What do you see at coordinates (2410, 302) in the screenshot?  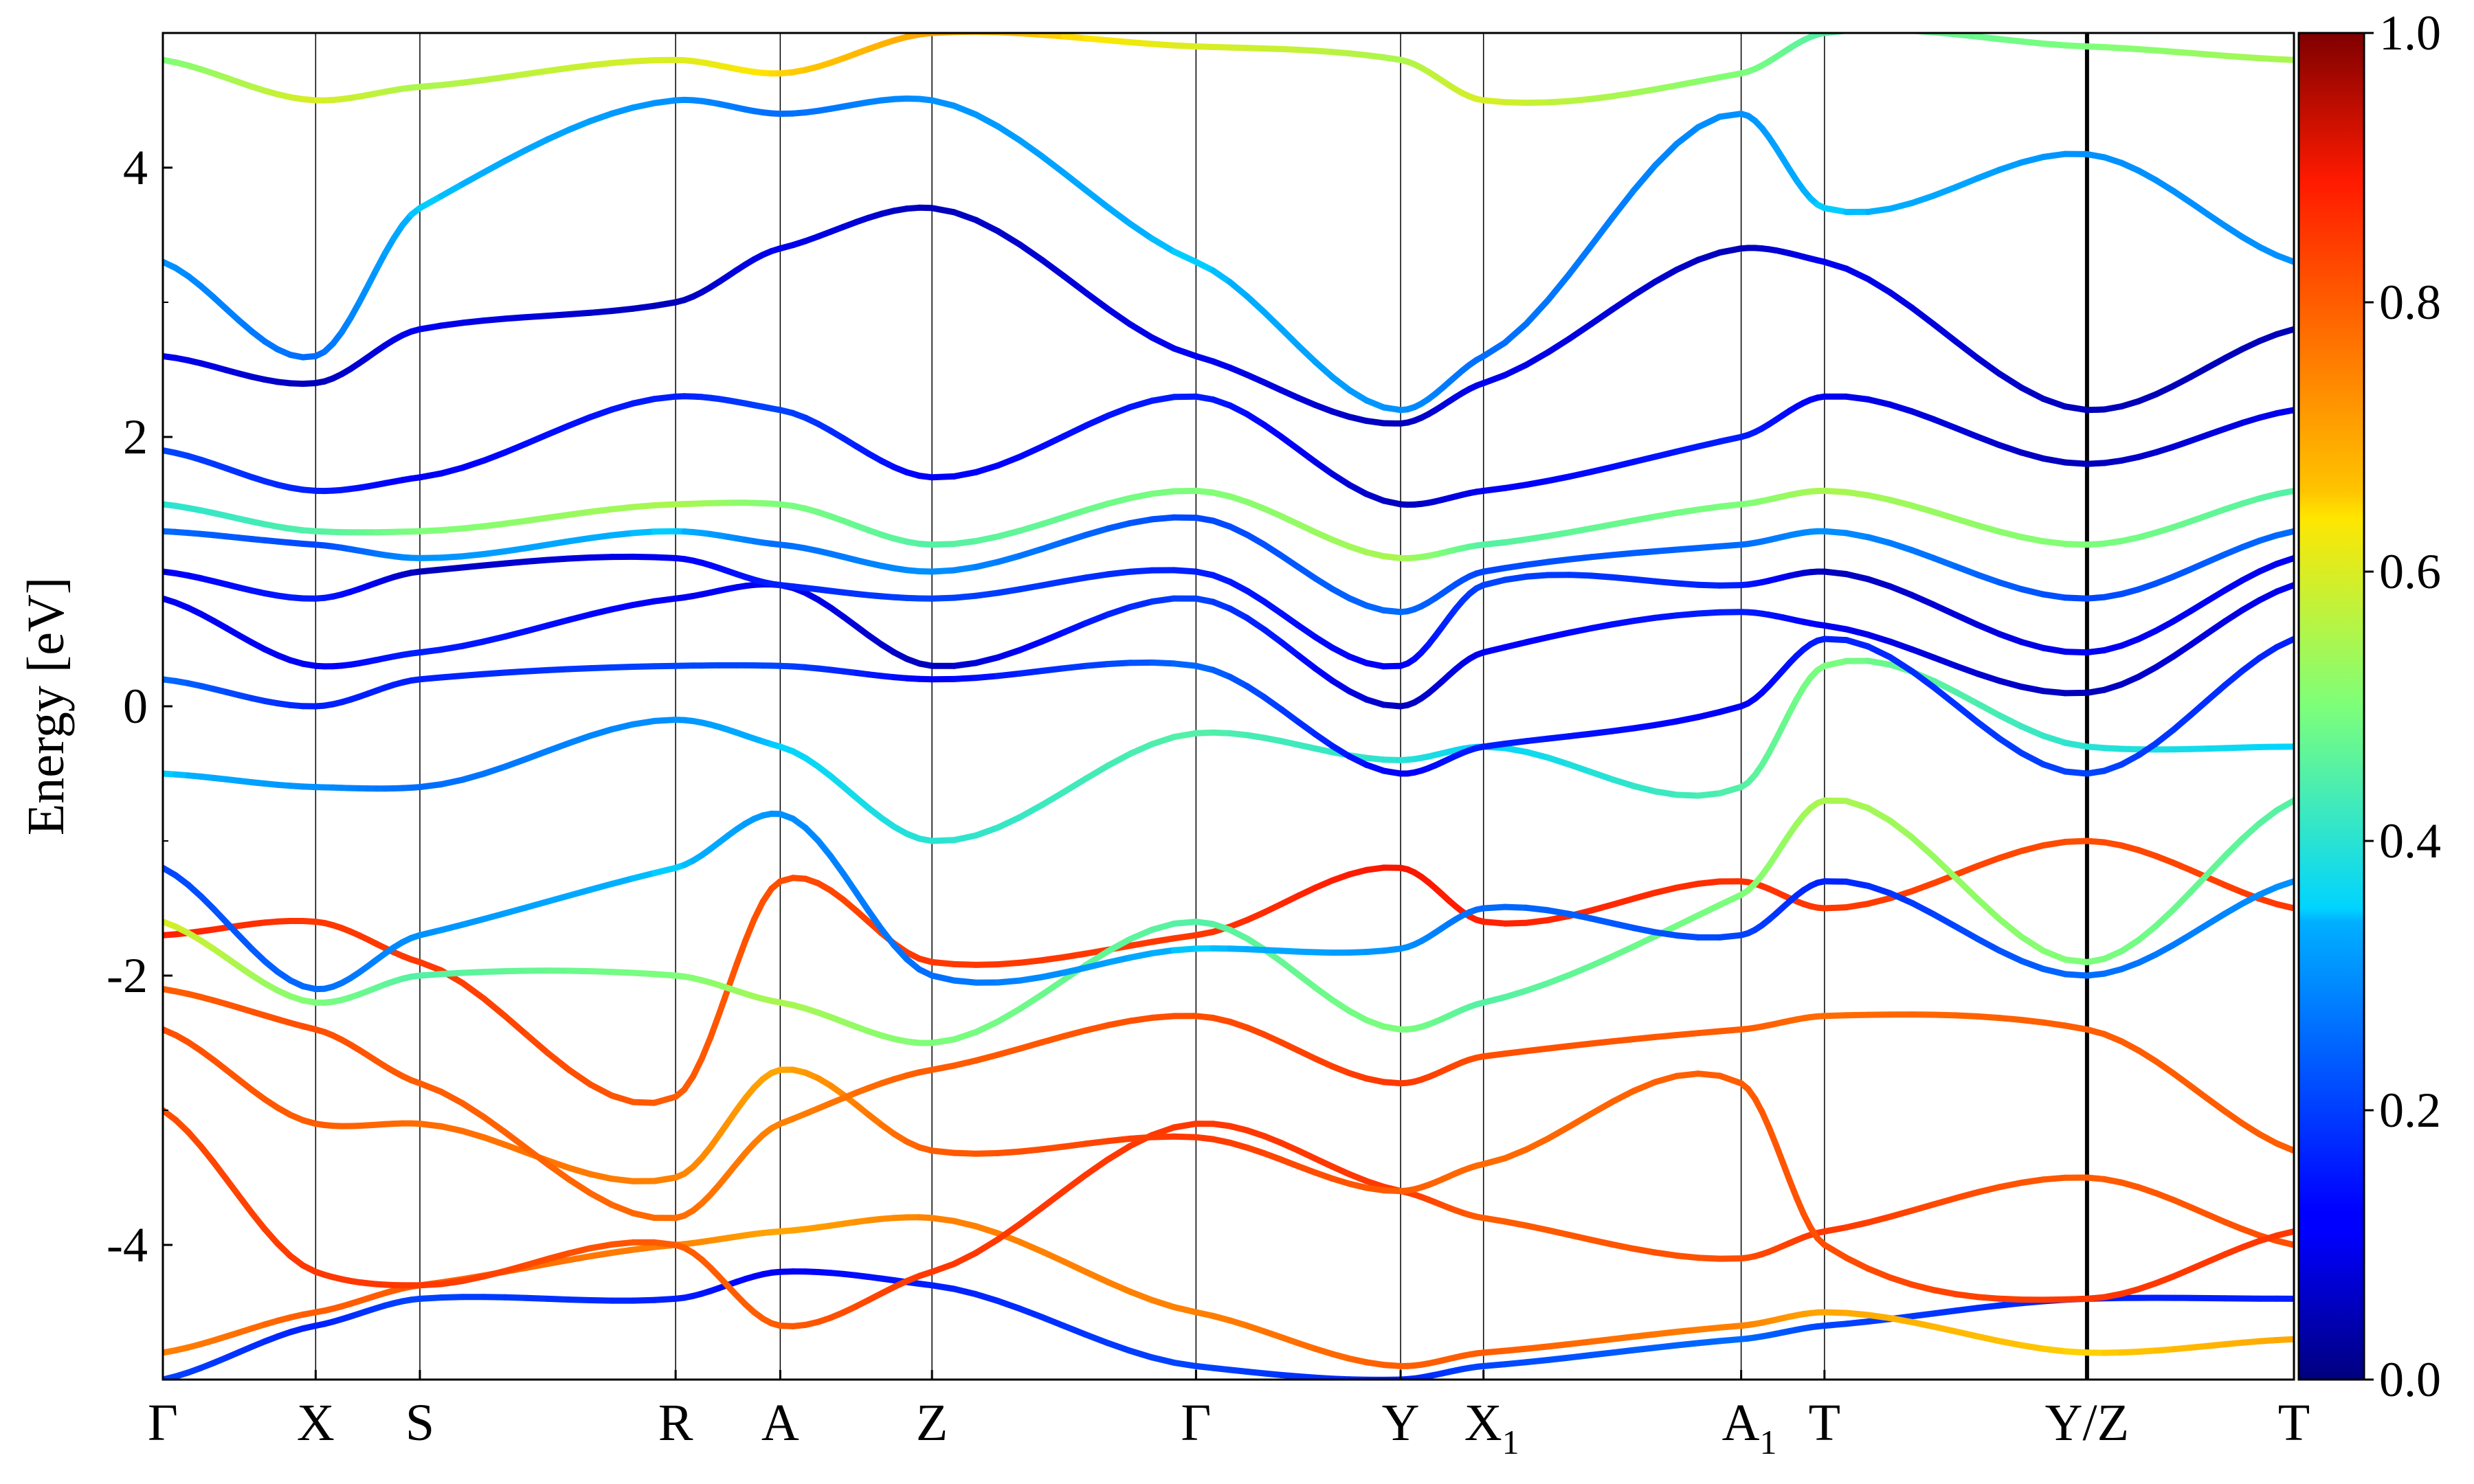 I see `colorbar-tick-label: 0.8` at bounding box center [2410, 302].